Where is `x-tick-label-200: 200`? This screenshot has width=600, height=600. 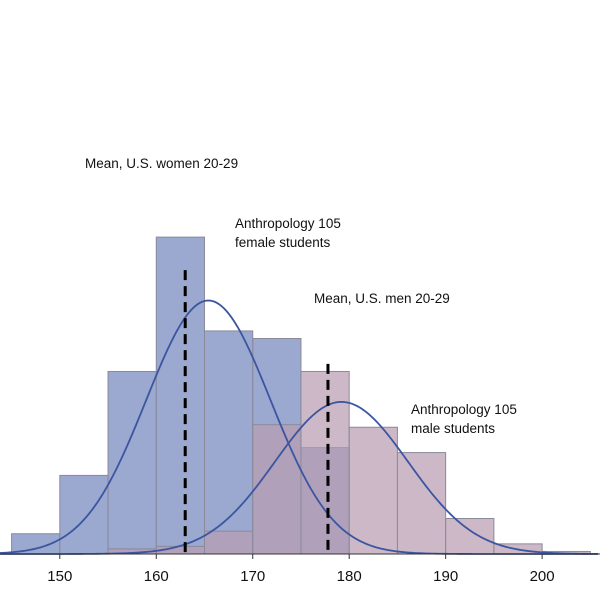 x-tick-label-200: 200 is located at coordinates (542, 576).